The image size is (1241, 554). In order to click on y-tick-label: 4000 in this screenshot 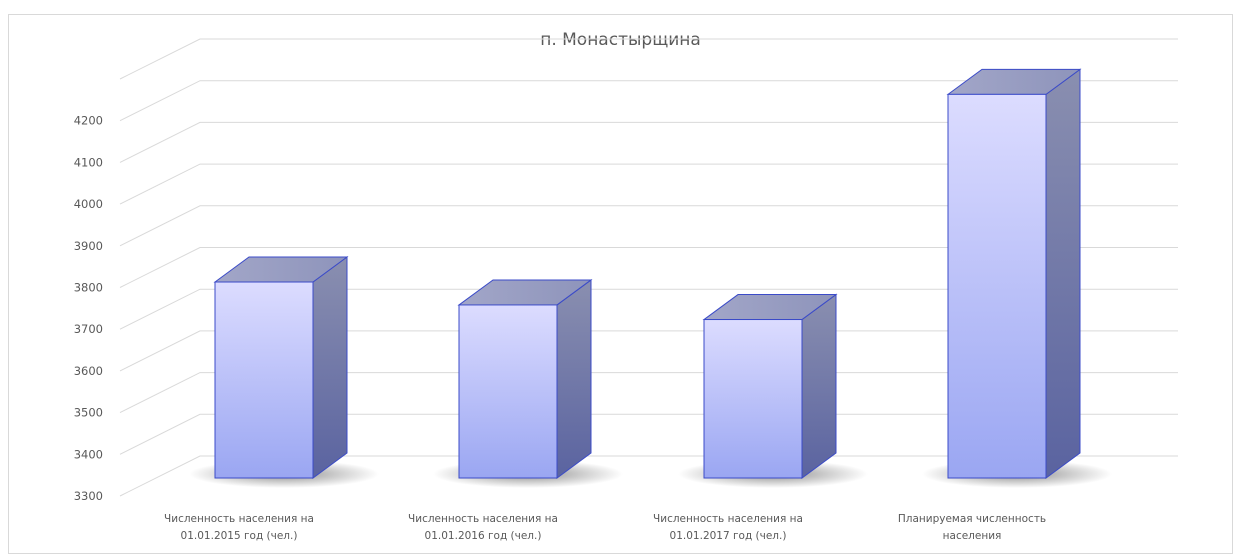, I will do `click(88, 204)`.